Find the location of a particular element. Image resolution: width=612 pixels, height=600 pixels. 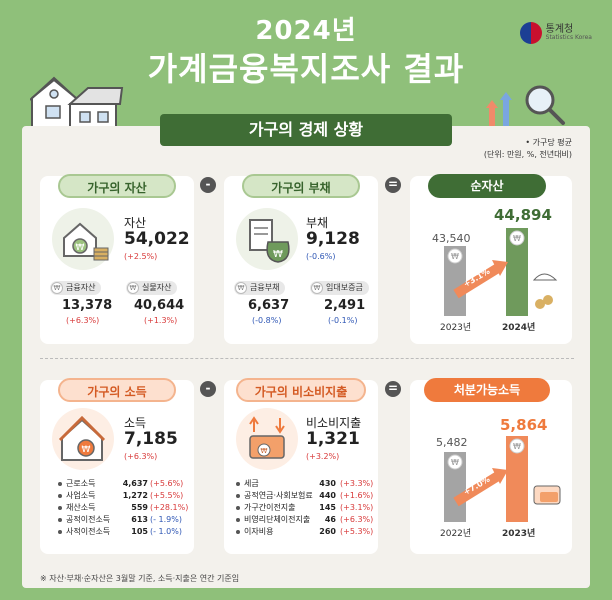

expense-value: 1,321 is located at coordinates (333, 439).